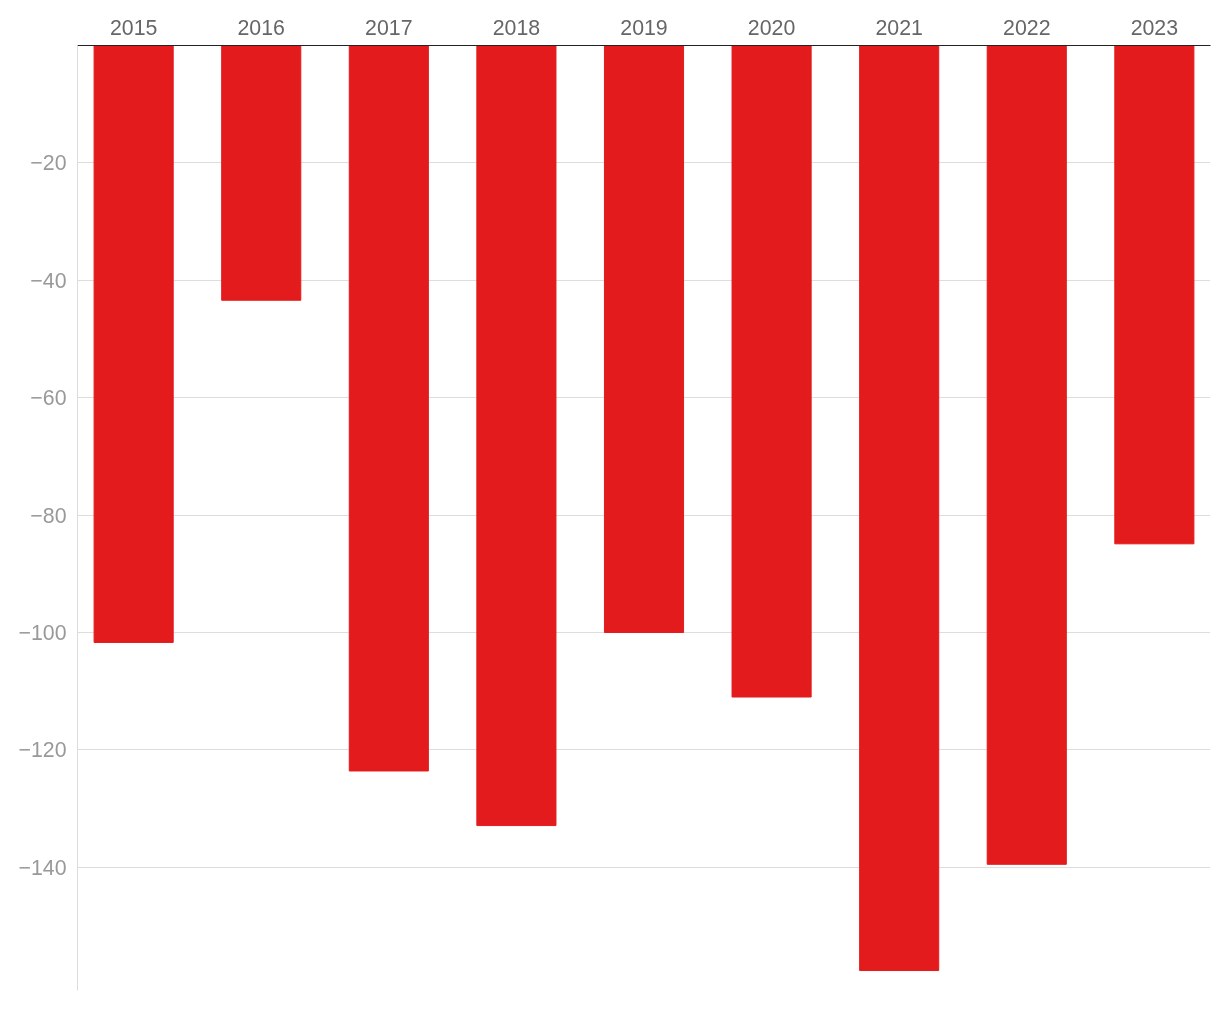  I want to click on y-tick-label: −100, so click(42, 632).